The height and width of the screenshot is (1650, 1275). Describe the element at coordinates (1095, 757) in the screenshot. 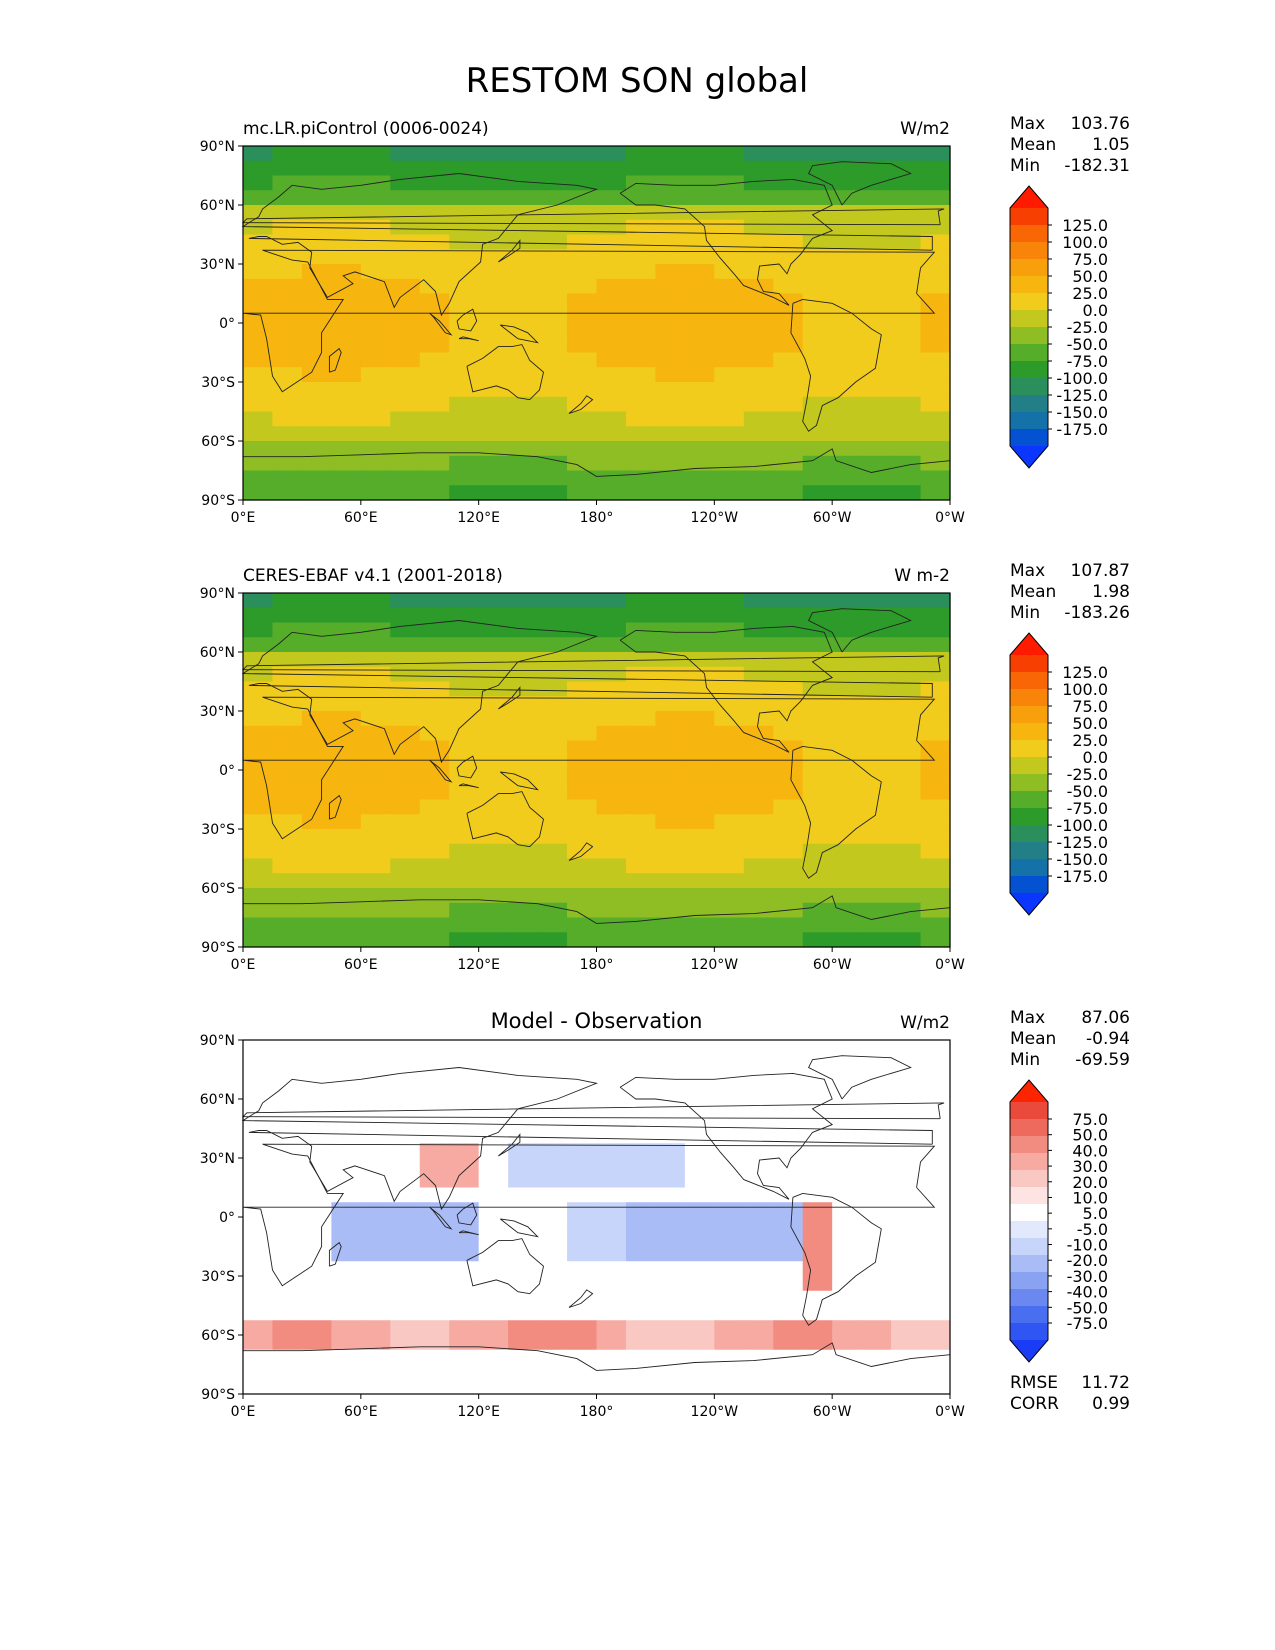

I see `colorbar-tick-label: 0.0` at that location.